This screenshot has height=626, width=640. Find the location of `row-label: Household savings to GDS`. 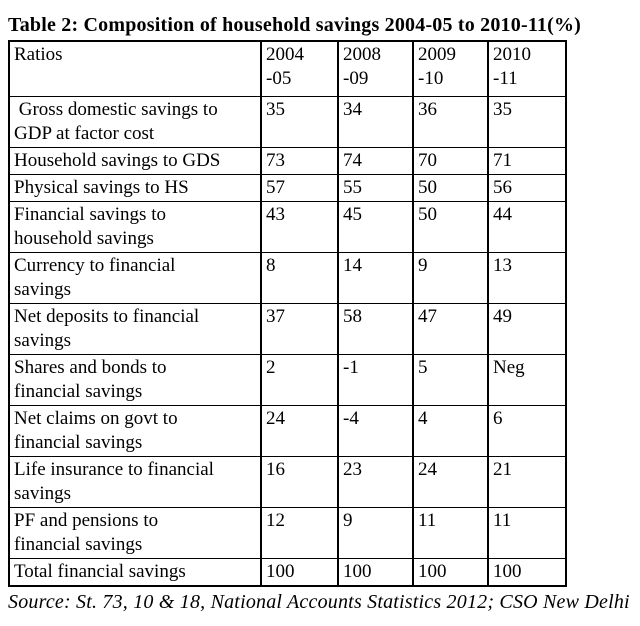

row-label: Household savings to GDS is located at coordinates (135, 161).